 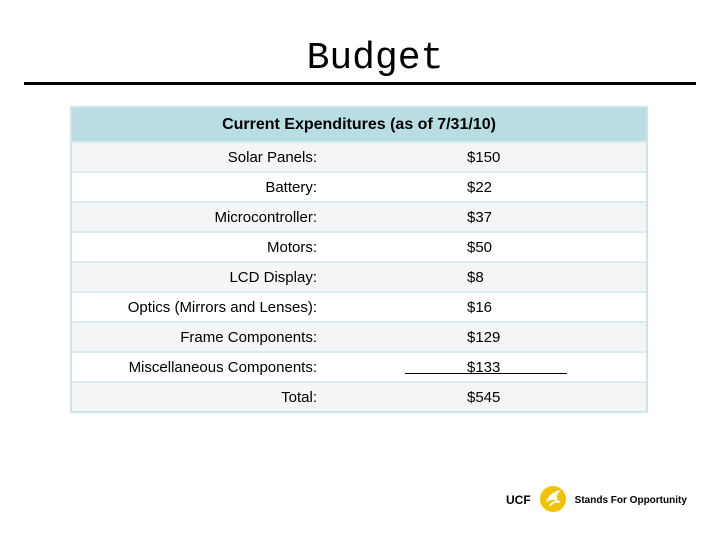 I want to click on table-header: Current Expenditures (as of 7/31/10), so click(x=359, y=124).